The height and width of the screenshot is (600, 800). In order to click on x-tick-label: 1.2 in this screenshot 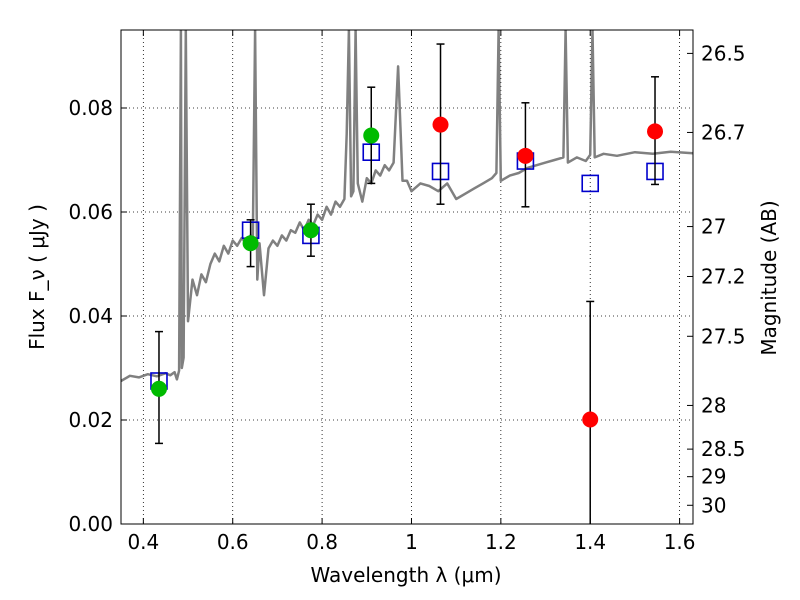, I will do `click(501, 542)`.